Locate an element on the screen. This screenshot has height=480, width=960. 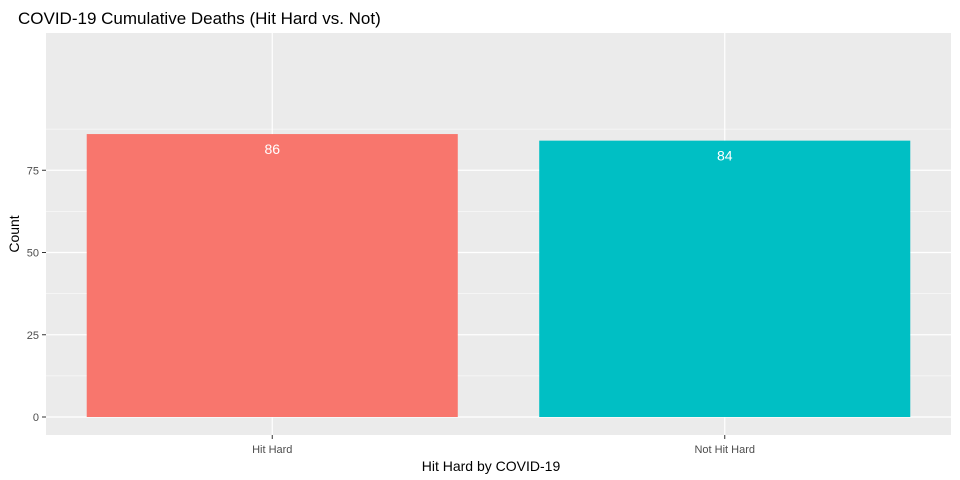
y-tick-label: 50 is located at coordinates (33, 254).